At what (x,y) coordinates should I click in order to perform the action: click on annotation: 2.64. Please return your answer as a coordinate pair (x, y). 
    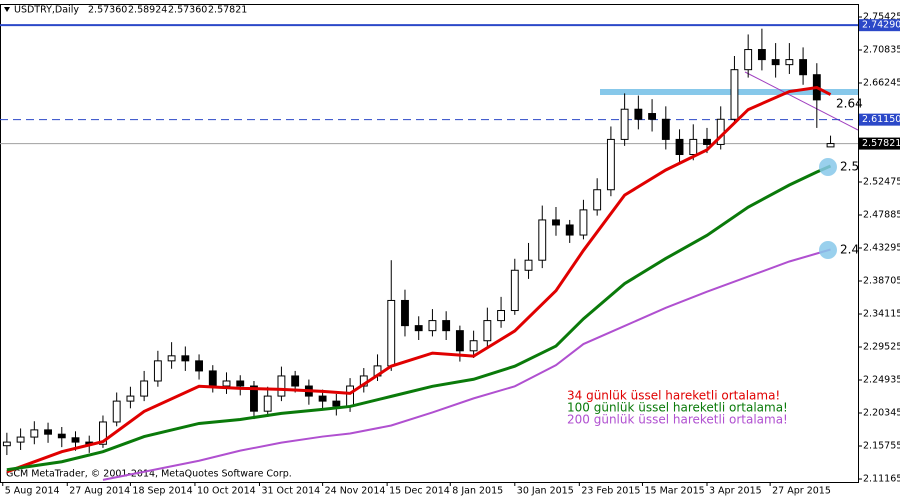
    Looking at the image, I should click on (849, 104).